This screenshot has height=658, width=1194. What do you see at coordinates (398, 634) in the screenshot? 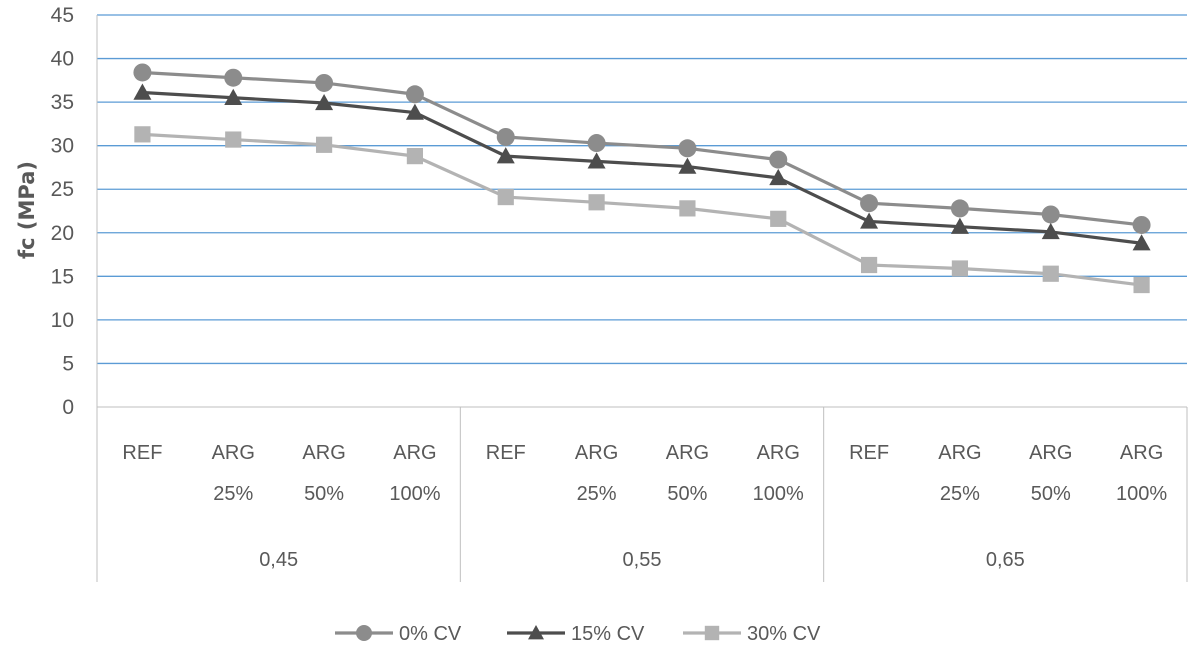
I see `legend-item: 0% CV` at bounding box center [398, 634].